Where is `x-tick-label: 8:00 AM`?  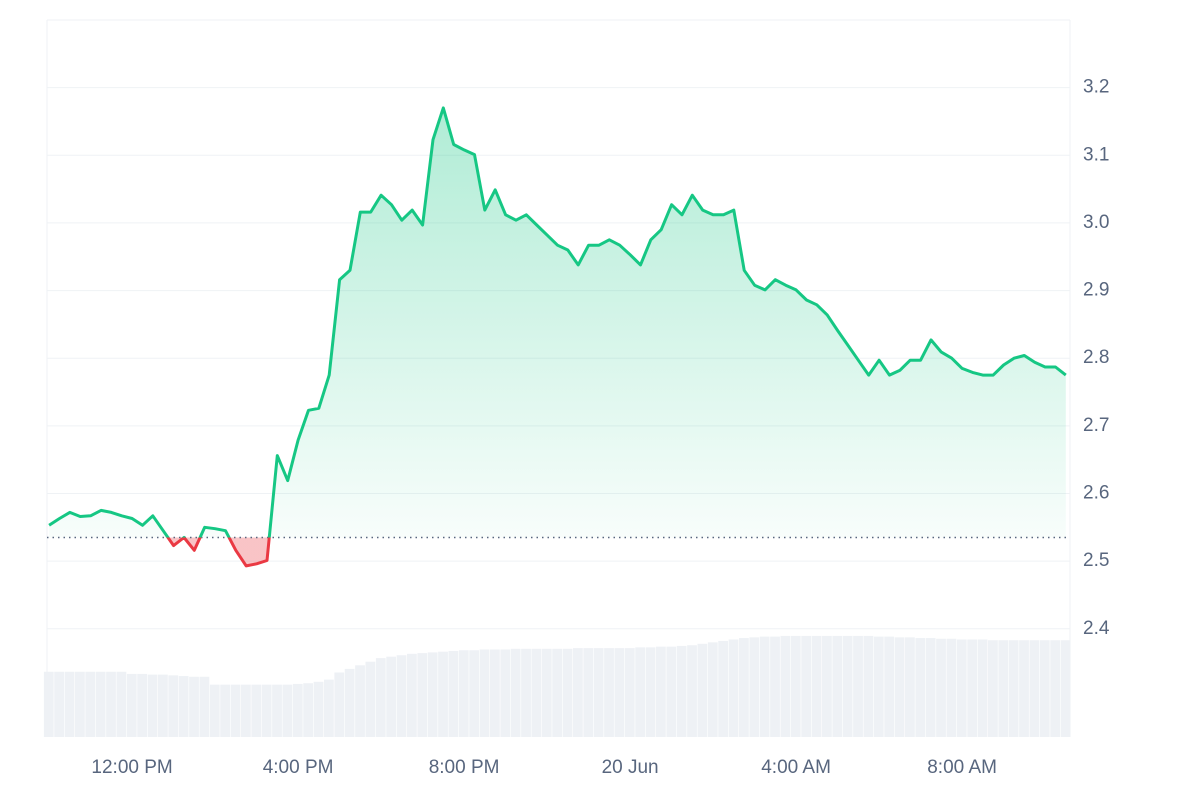
x-tick-label: 8:00 AM is located at coordinates (962, 767).